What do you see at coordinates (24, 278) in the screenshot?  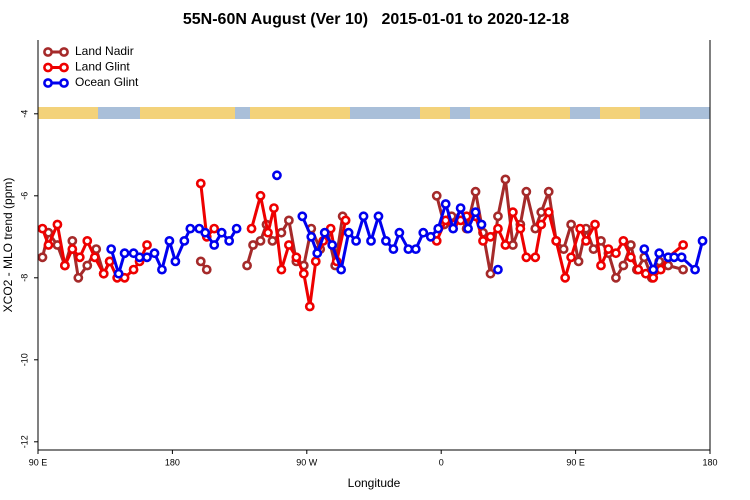 I see `y-tick-label: -8` at bounding box center [24, 278].